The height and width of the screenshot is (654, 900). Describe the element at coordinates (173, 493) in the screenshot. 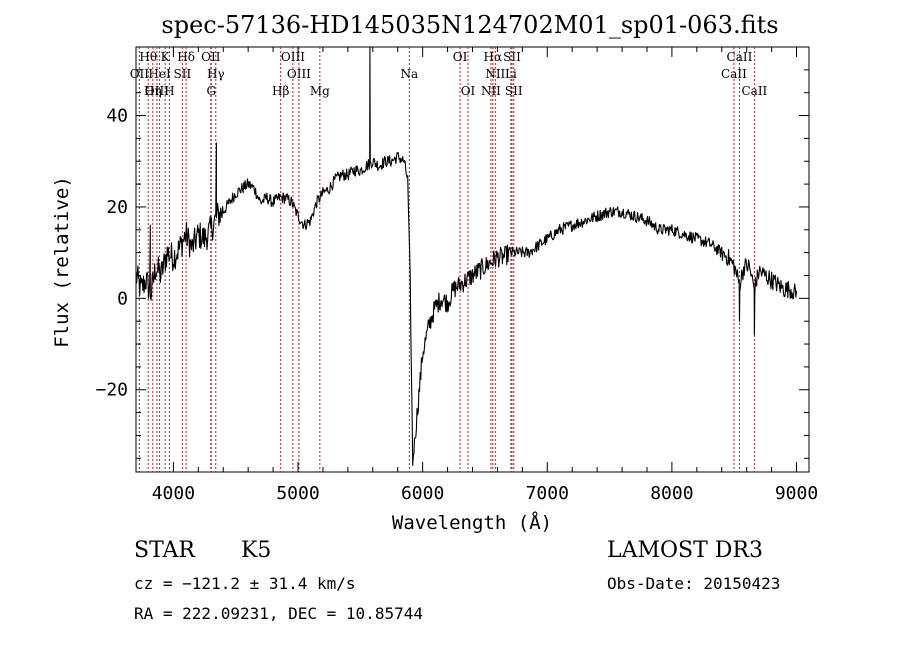

I see `x-tick-label: 4000` at that location.